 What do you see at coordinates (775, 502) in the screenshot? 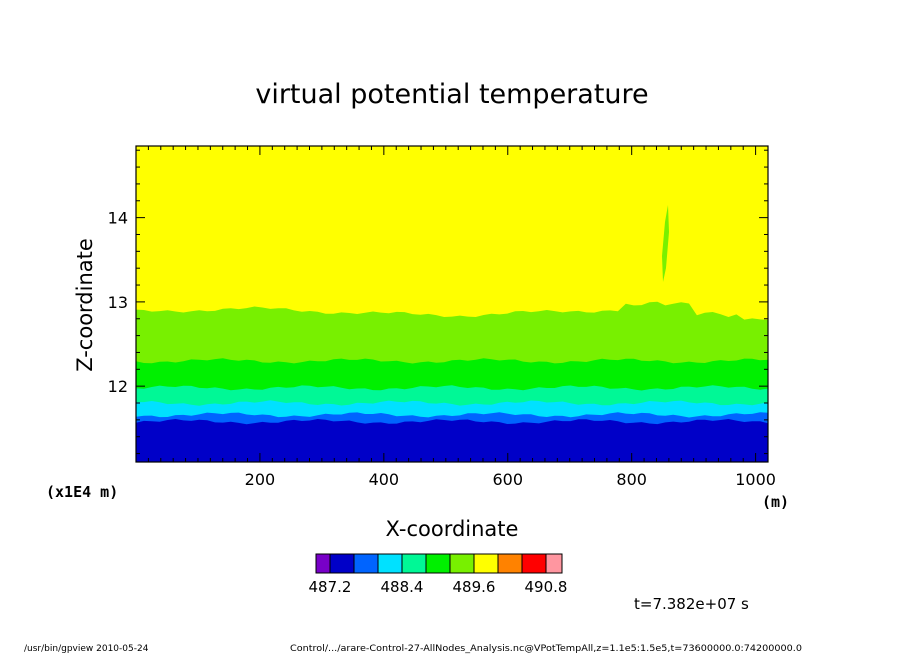
I see `x-unit-label: (m)` at bounding box center [775, 502].